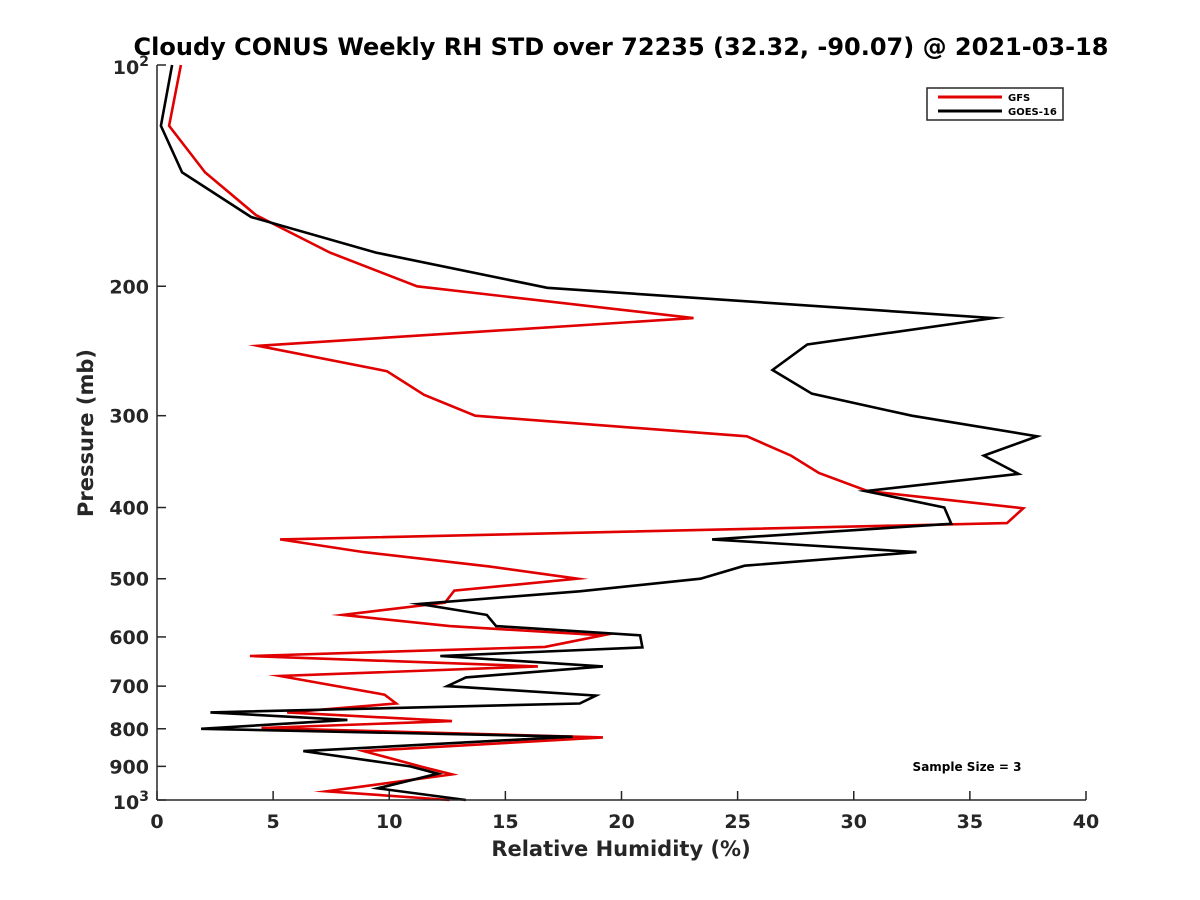 Image resolution: width=1200 pixels, height=900 pixels. Describe the element at coordinates (737, 822) in the screenshot. I see `x-tick-label: 25` at that location.